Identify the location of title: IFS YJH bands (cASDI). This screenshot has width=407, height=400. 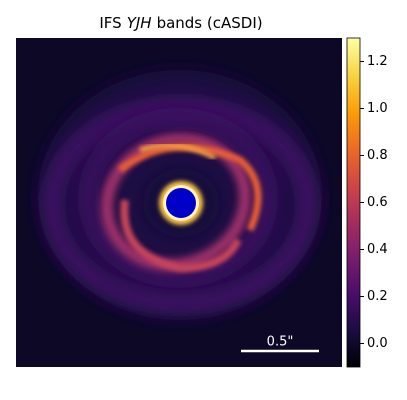
(181, 23).